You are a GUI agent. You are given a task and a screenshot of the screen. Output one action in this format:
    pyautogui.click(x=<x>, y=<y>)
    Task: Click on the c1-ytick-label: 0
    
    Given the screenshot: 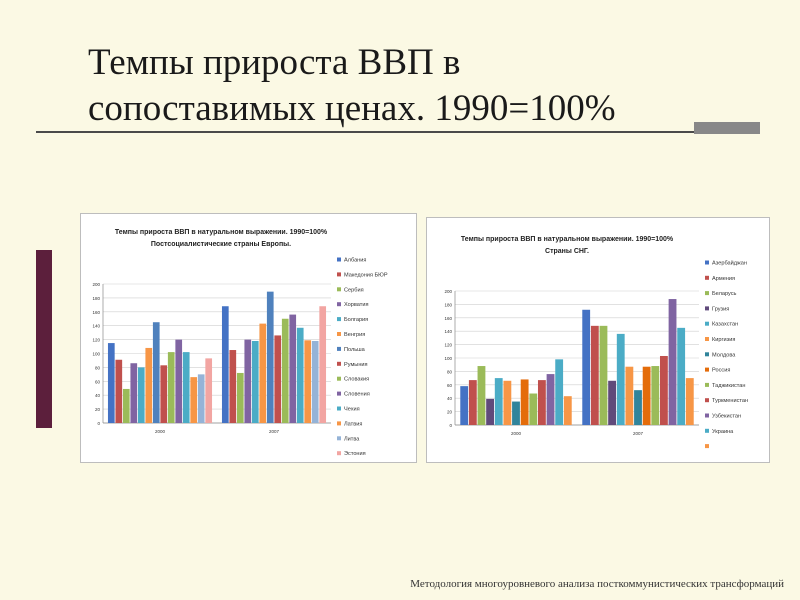 What is the action you would take?
    pyautogui.click(x=450, y=425)
    